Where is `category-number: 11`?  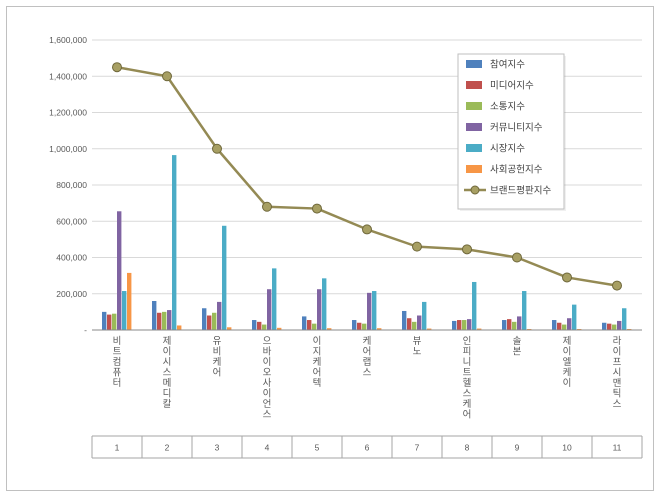 category-number: 11 is located at coordinates (617, 448).